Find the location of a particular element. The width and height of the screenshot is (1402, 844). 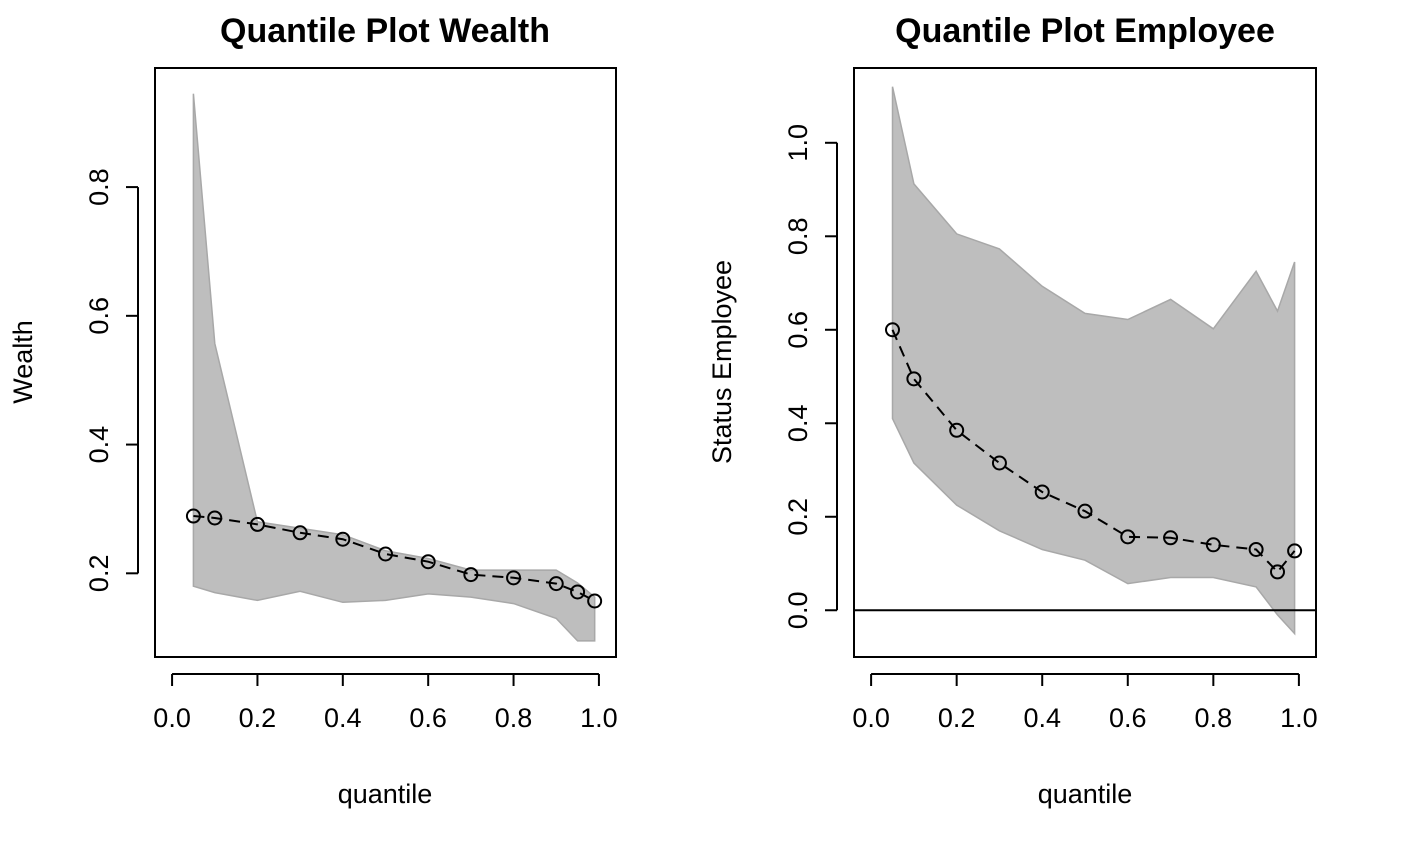

chart-title: Quantile Plot Wealth is located at coordinates (385, 31).